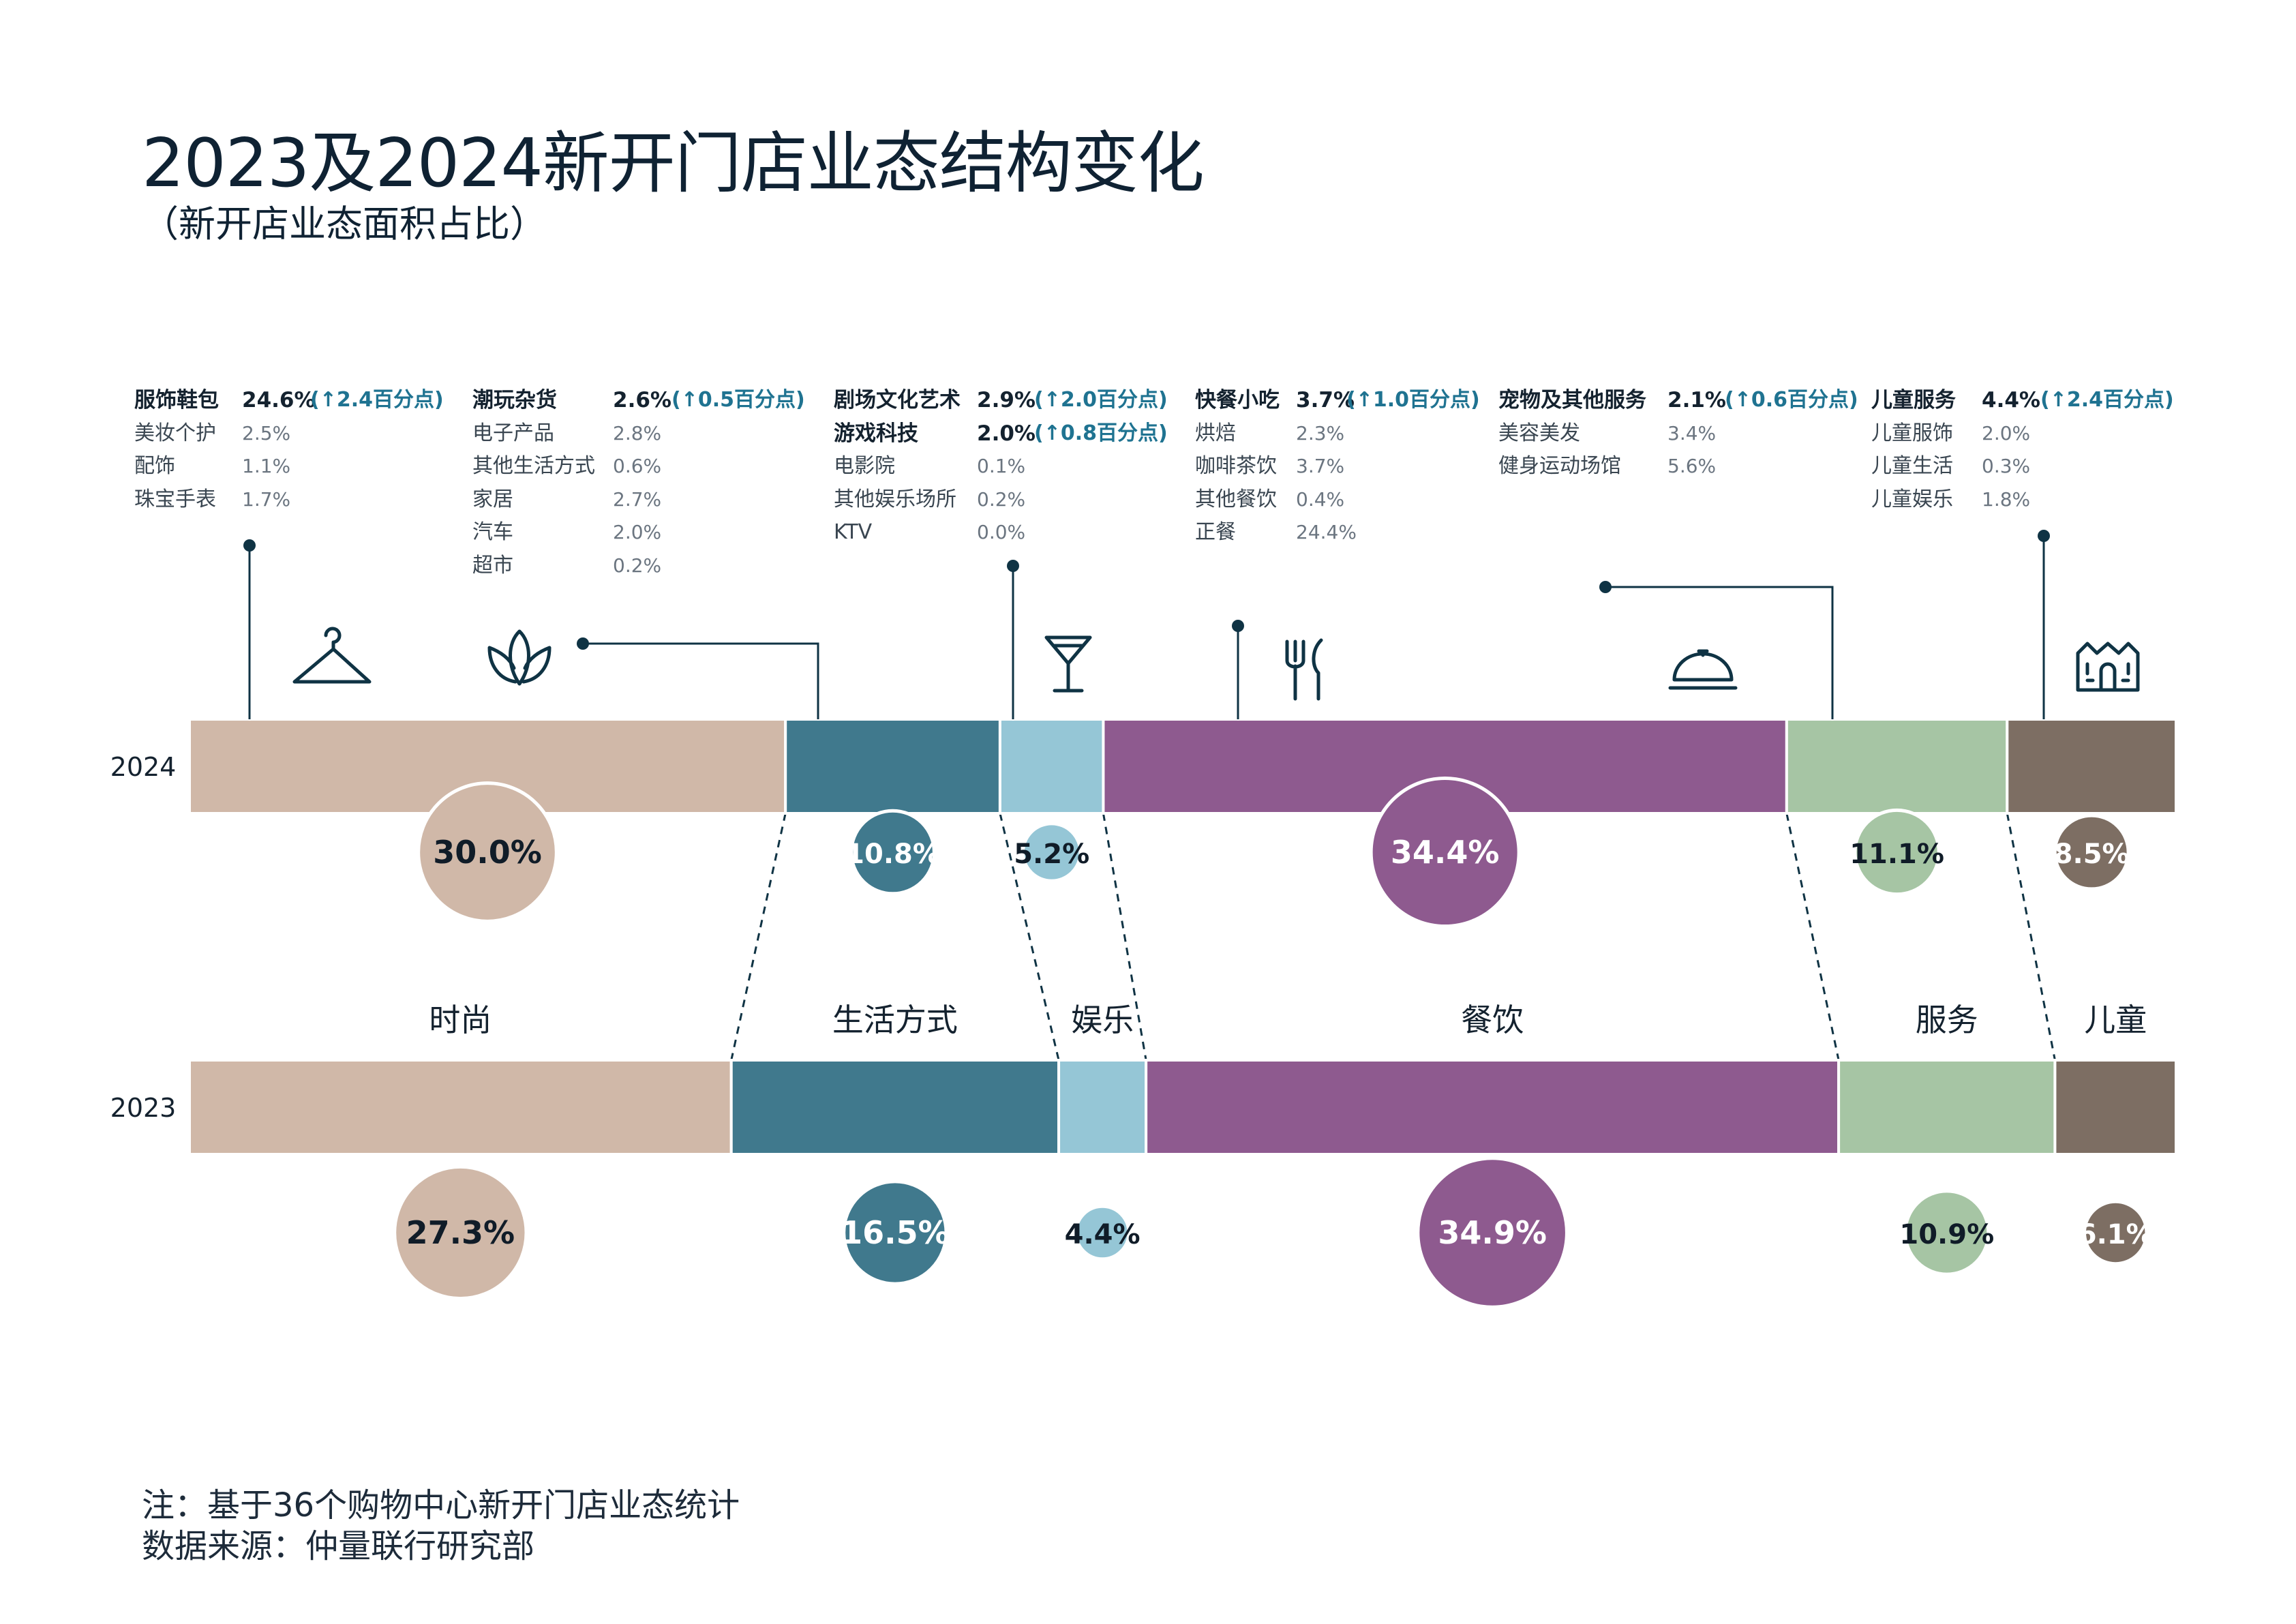  I want to click on bar-segment-kids, so click(2115, 1107).